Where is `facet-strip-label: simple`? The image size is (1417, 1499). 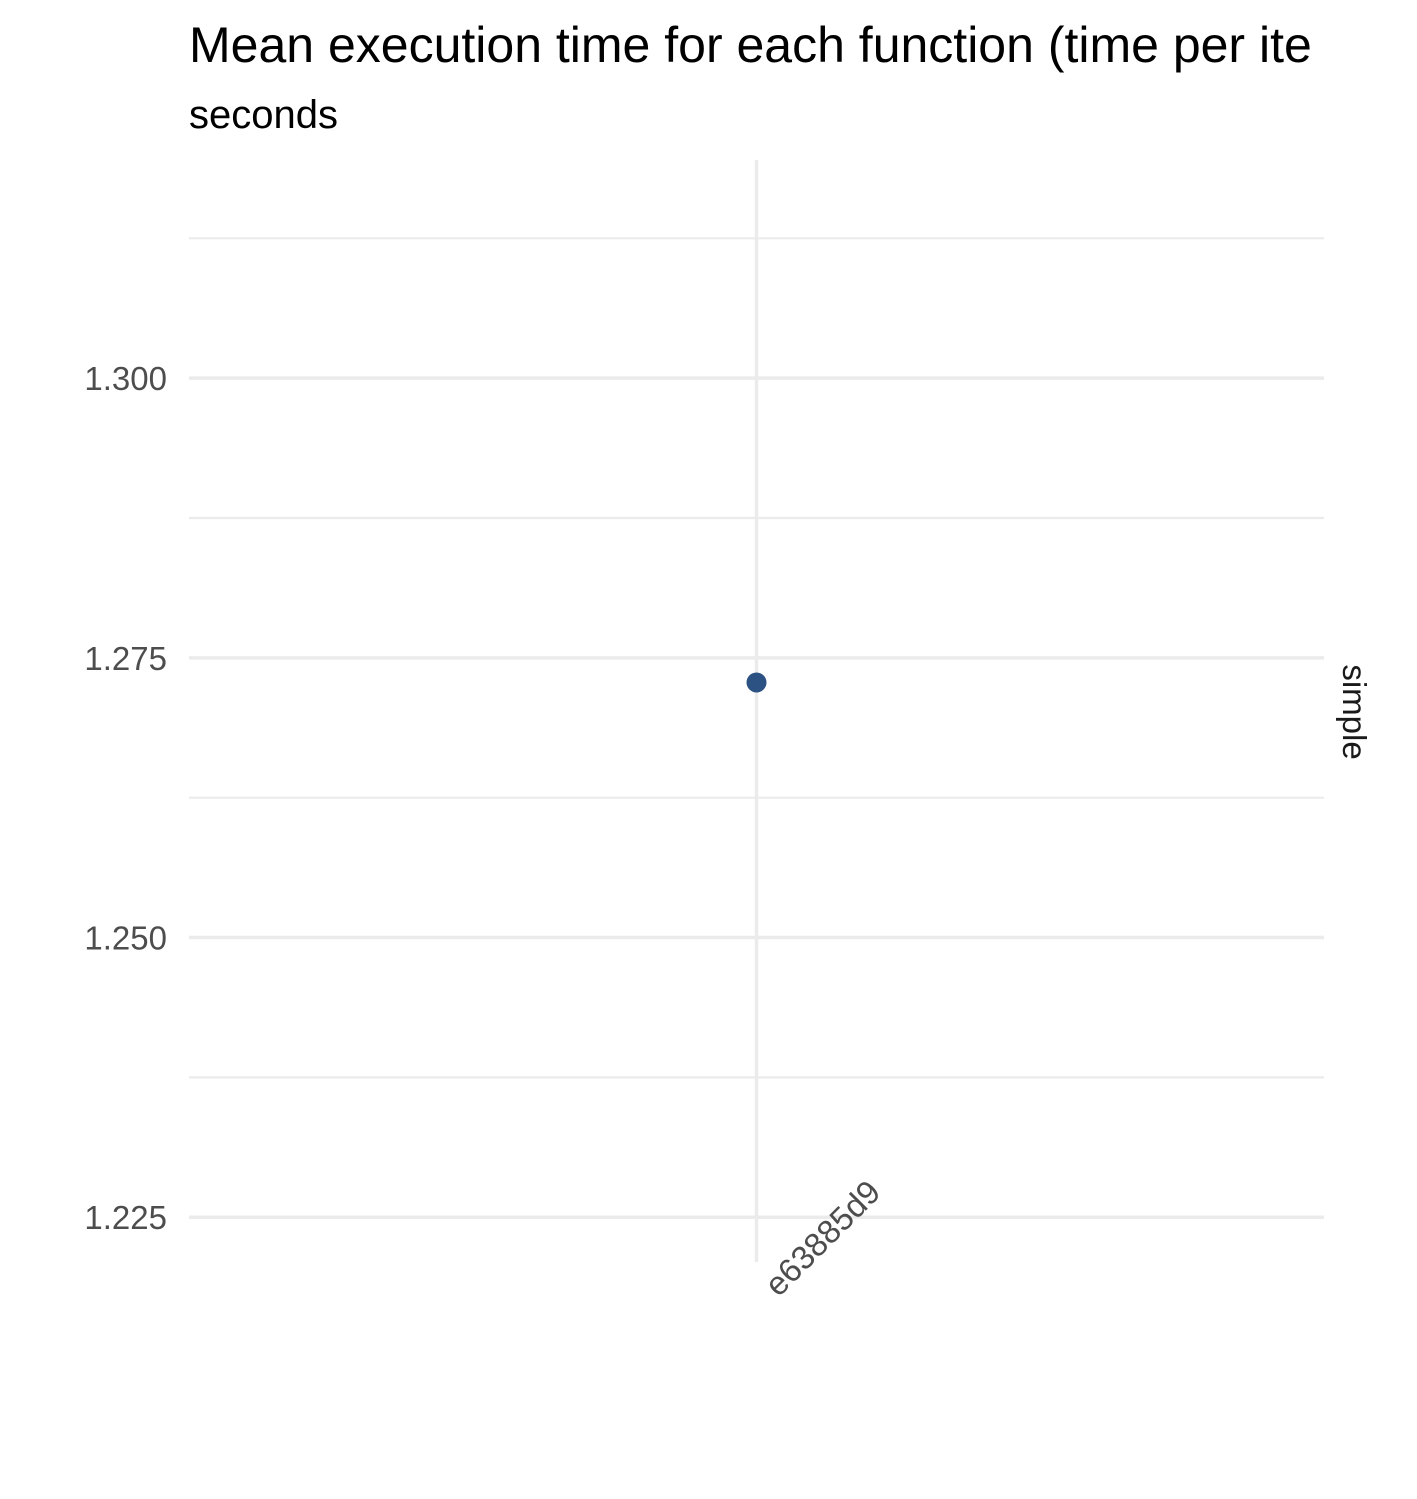 facet-strip-label: simple is located at coordinates (1354, 711).